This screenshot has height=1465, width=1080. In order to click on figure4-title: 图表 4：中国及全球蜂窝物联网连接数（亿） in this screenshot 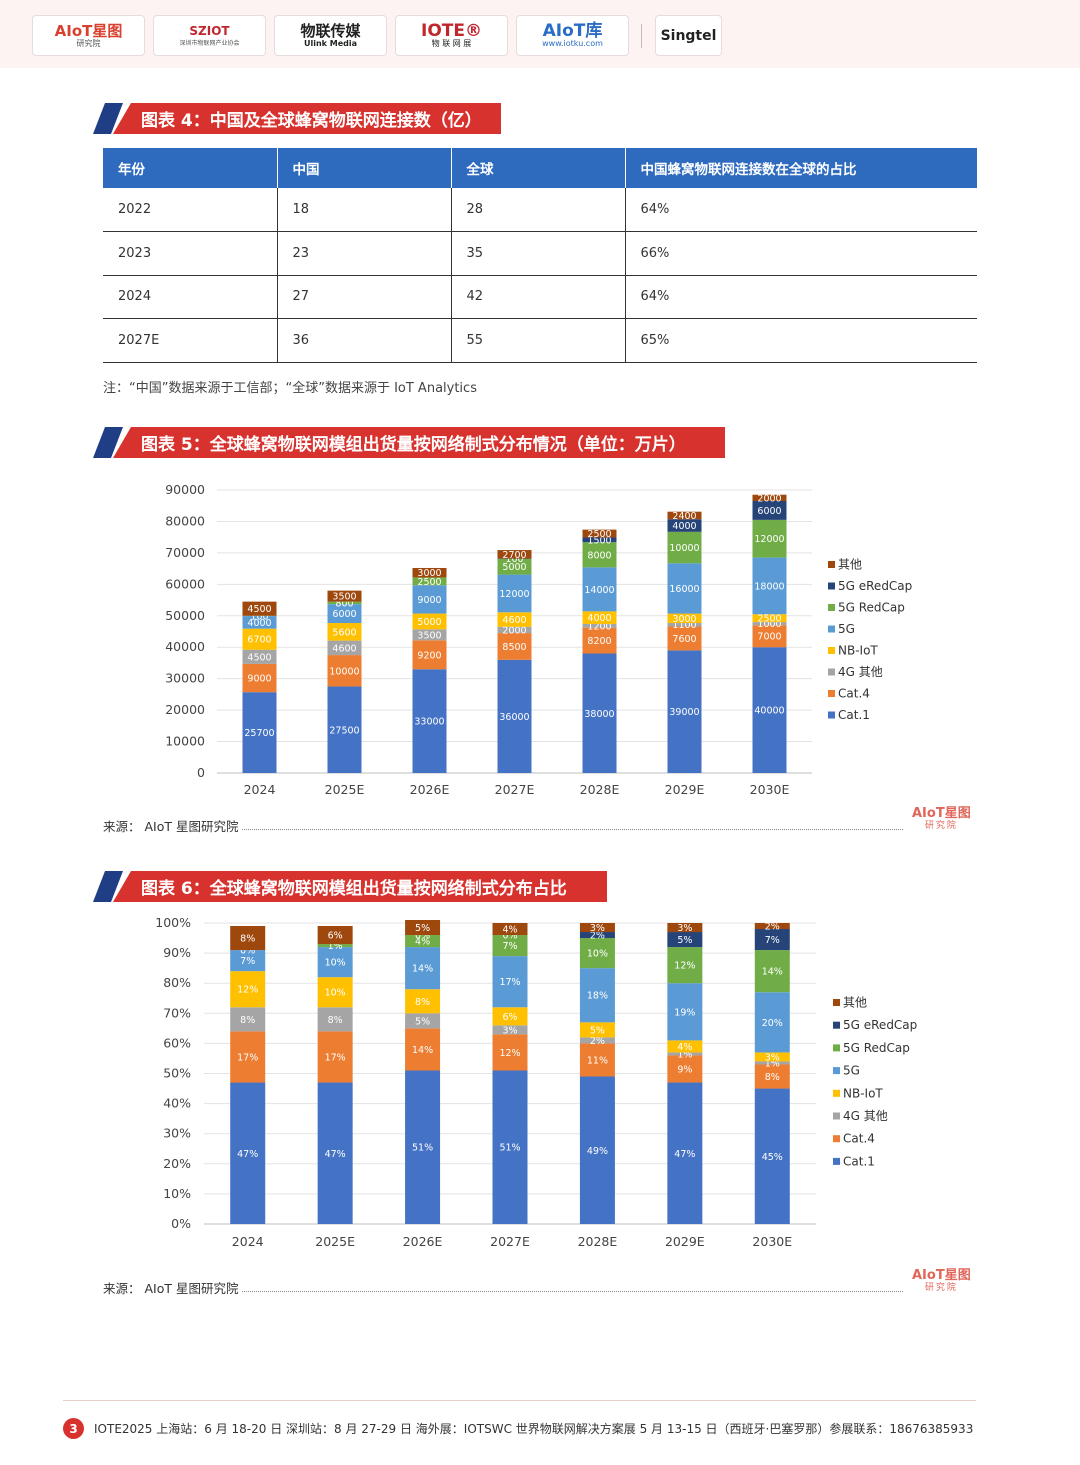, I will do `click(307, 118)`.